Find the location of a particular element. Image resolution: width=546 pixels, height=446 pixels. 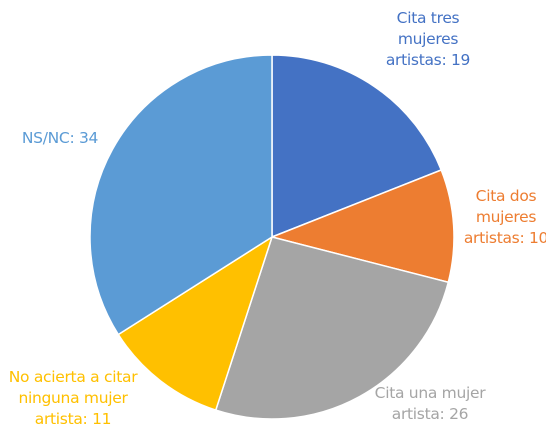

data-label: NS/NC: 34 is located at coordinates (60, 138).